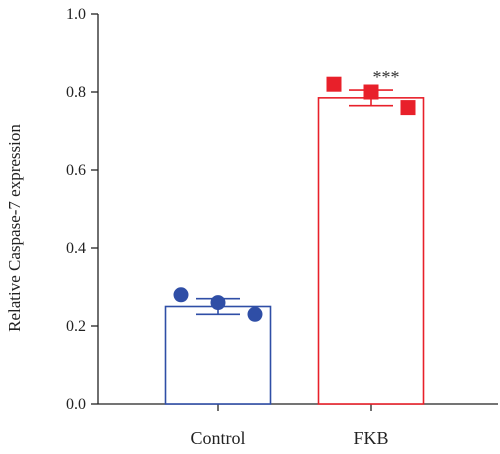  I want to click on y-axis-label: Relative Caspase-7 expression, so click(14, 228).